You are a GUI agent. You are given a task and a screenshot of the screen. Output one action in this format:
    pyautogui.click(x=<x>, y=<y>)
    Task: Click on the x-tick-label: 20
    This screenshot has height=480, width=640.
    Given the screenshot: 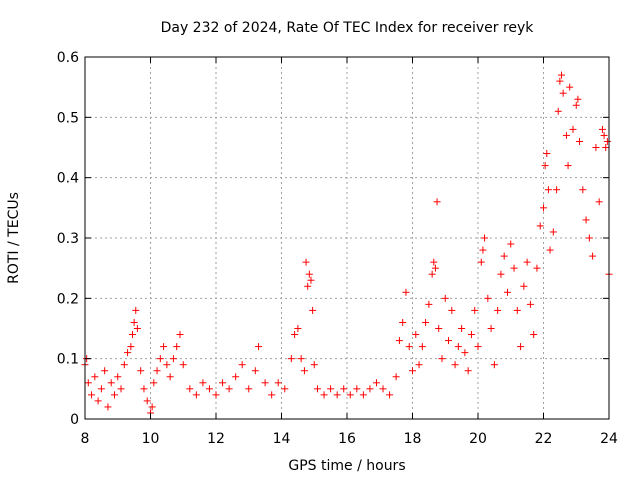 What is the action you would take?
    pyautogui.click(x=478, y=439)
    